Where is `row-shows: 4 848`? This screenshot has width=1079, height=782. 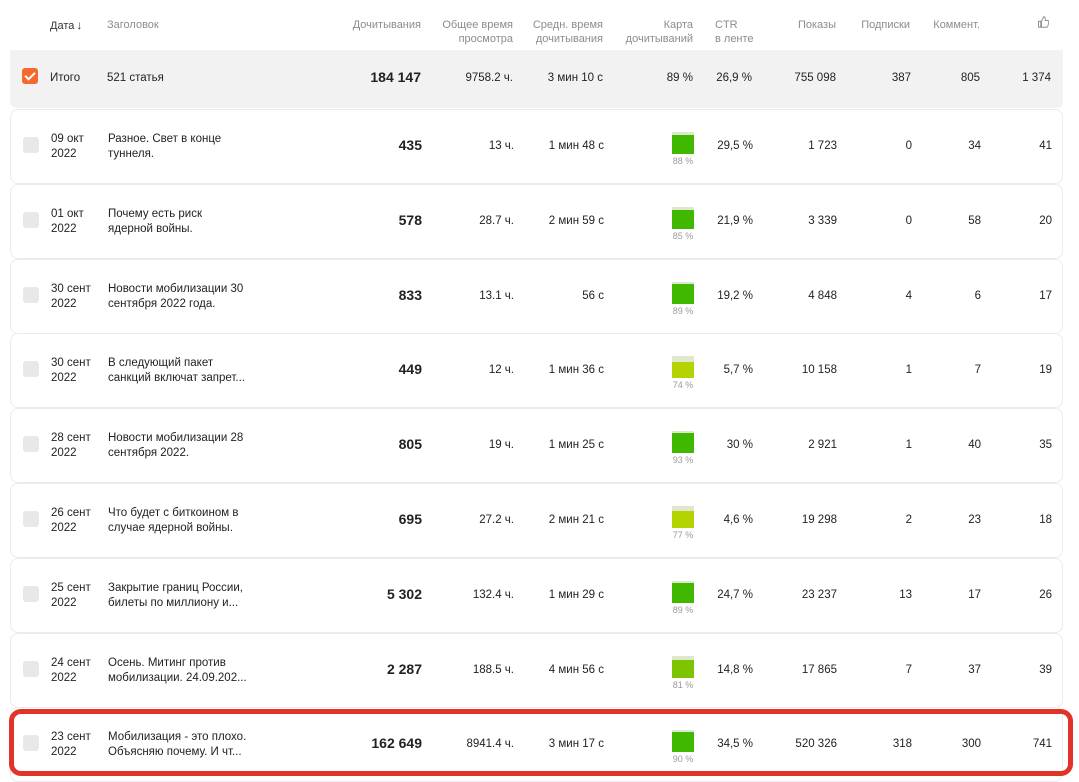
row-shows: 4 848 is located at coordinates (822, 296).